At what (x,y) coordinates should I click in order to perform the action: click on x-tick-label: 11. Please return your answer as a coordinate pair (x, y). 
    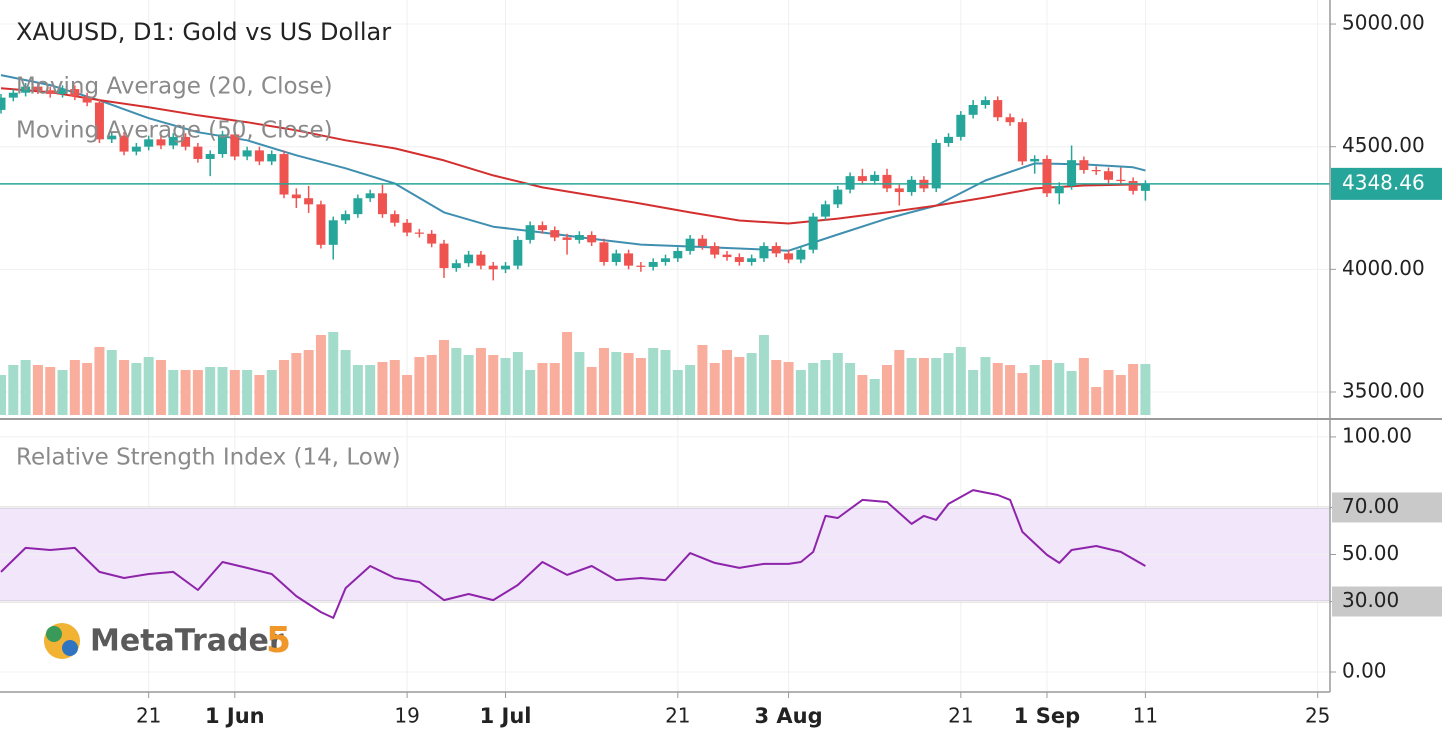
    Looking at the image, I should click on (1145, 716).